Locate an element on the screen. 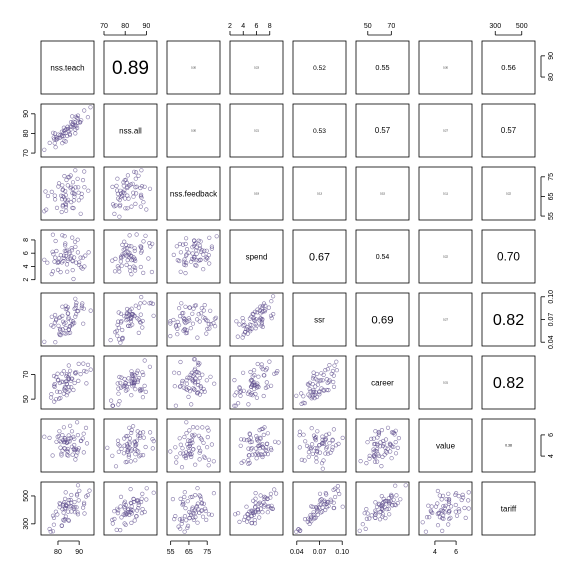  panel-frame-r3-c5 is located at coordinates (382, 256).